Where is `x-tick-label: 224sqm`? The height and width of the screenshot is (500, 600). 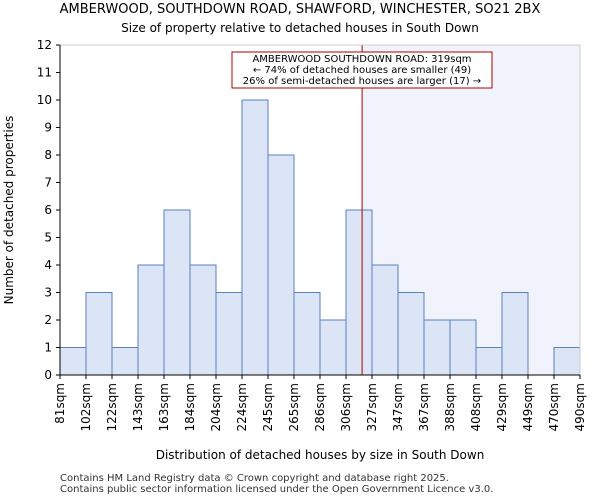 x-tick-label: 224sqm is located at coordinates (242, 407).